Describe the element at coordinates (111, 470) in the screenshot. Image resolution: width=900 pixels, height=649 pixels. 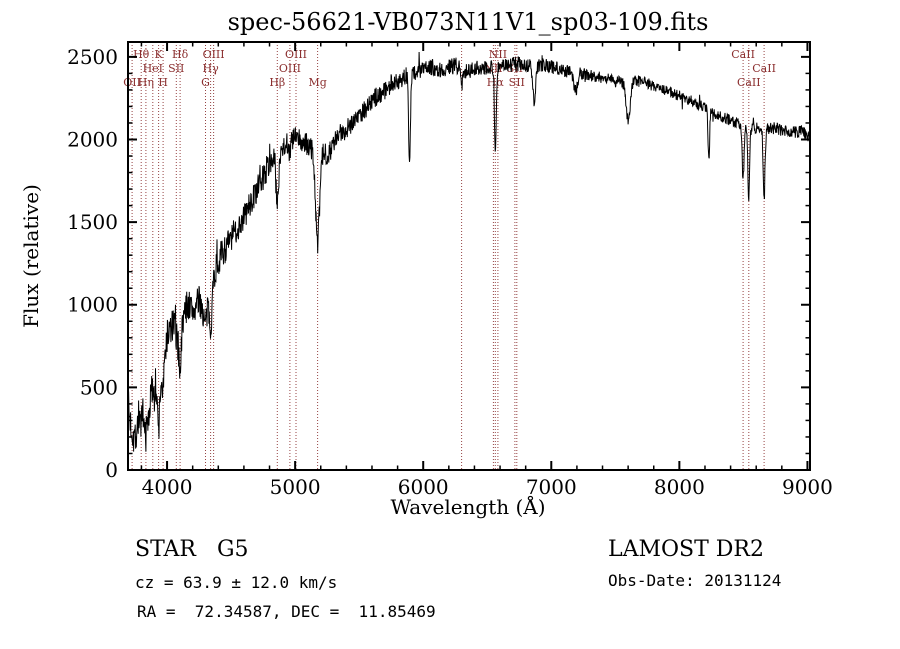
I see `svg-text: 0` at that location.